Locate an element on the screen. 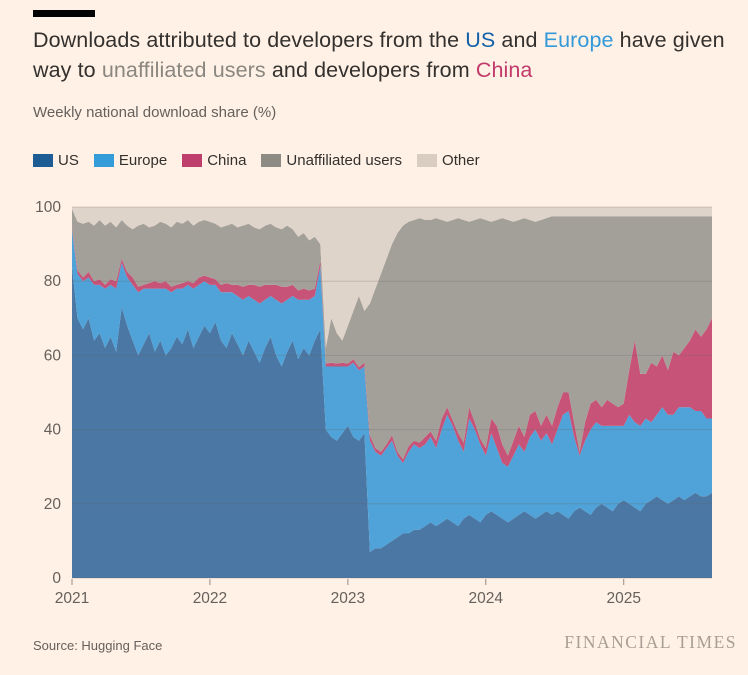 The height and width of the screenshot is (675, 748). legend-item-china: China is located at coordinates (214, 160).